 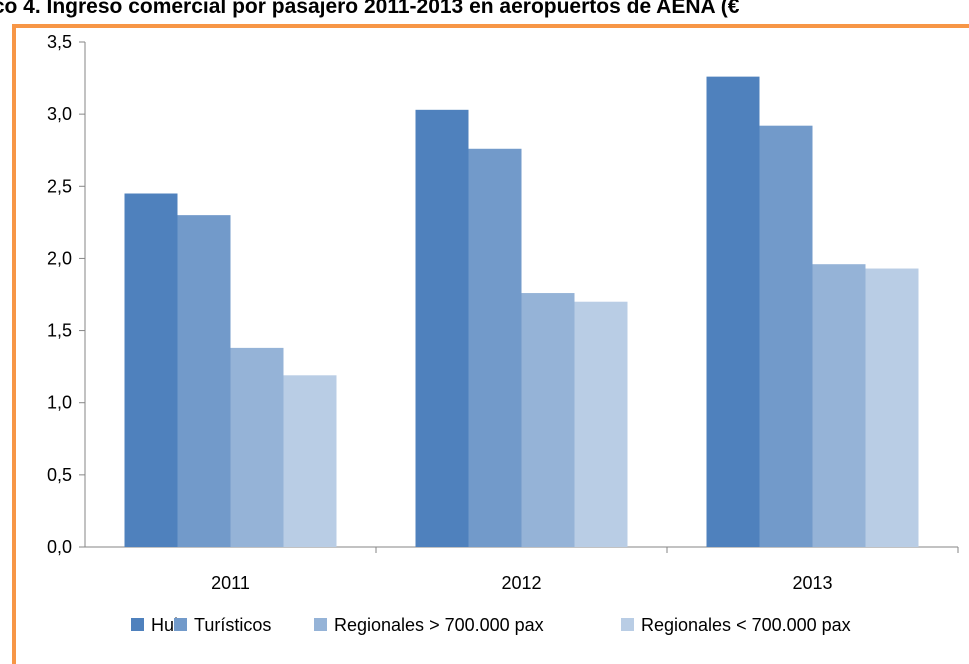 I want to click on legend-label-1: Turísticos, so click(x=232, y=625).